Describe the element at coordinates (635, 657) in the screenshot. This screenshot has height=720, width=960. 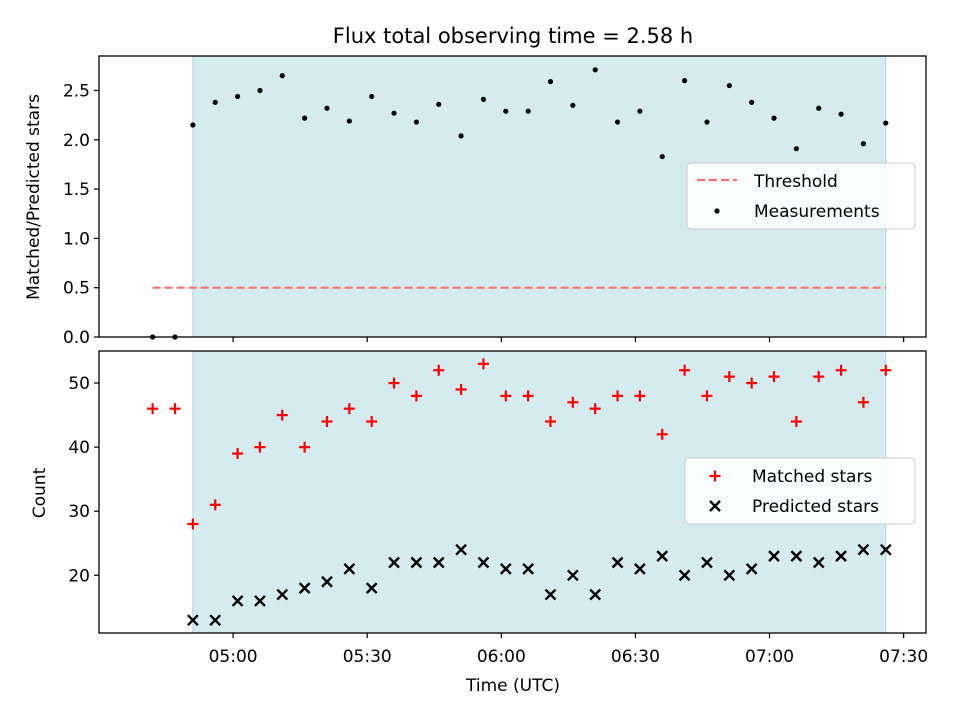
I see `x-tick-label: 06:30` at that location.